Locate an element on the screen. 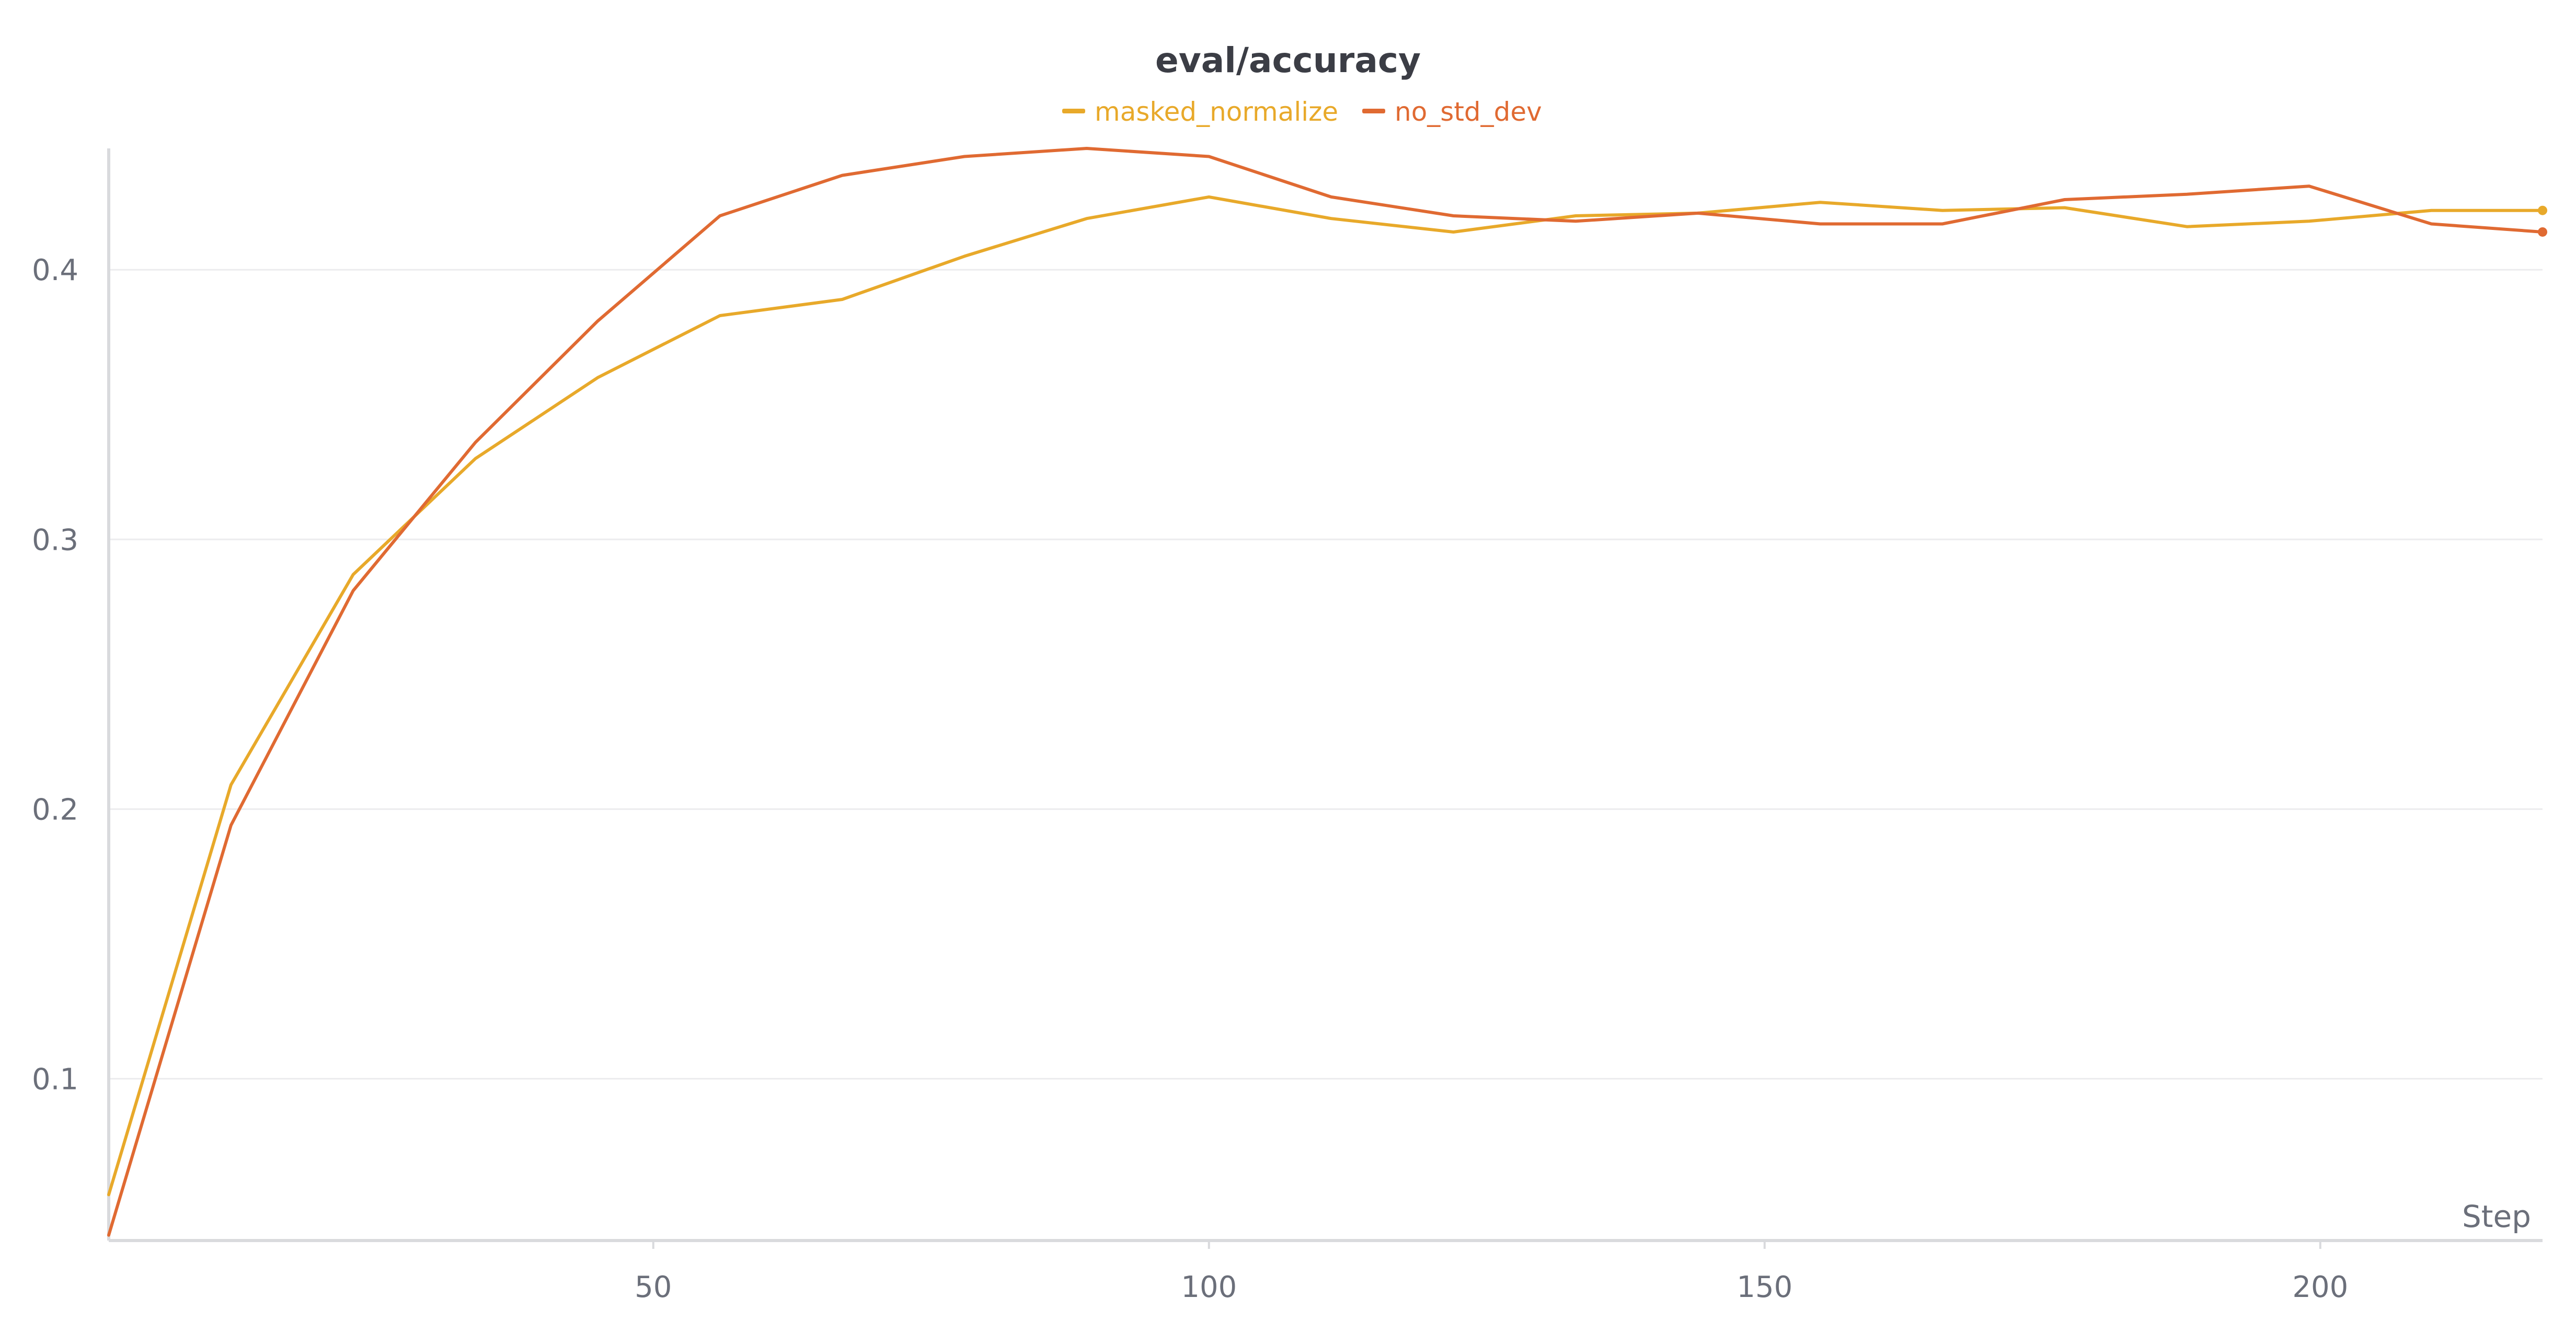 The image size is (2576, 1321). x-tick-label: 150 is located at coordinates (1764, 1287).